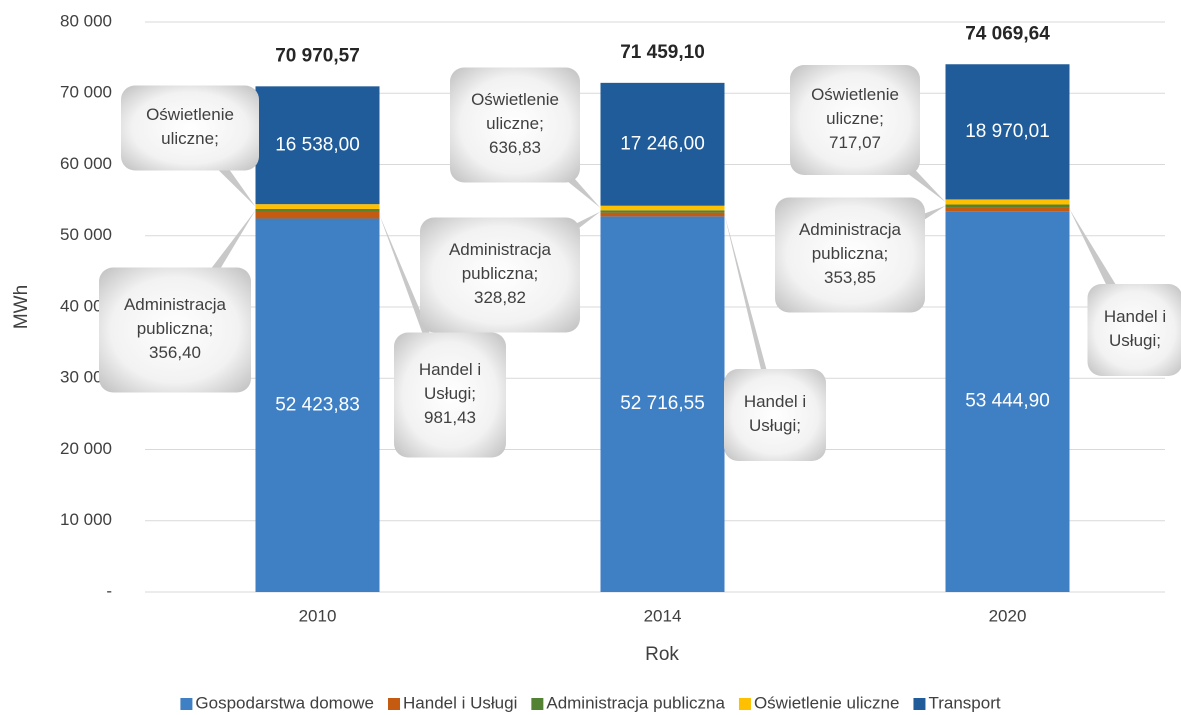 Image resolution: width=1181 pixels, height=715 pixels. I want to click on x-tick-label: 2010, so click(318, 615).